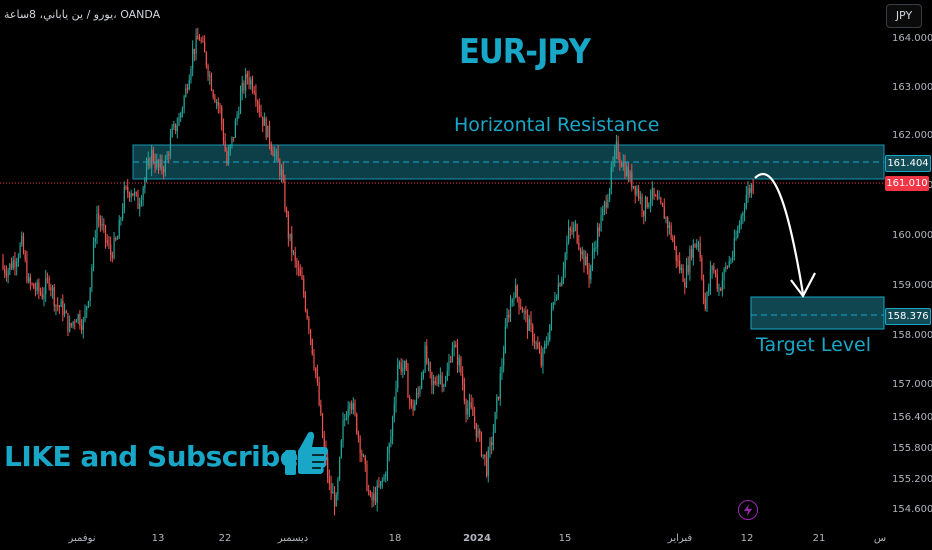  Describe the element at coordinates (81, 538) in the screenshot. I see `x-tick-label: نوفمبر` at that location.